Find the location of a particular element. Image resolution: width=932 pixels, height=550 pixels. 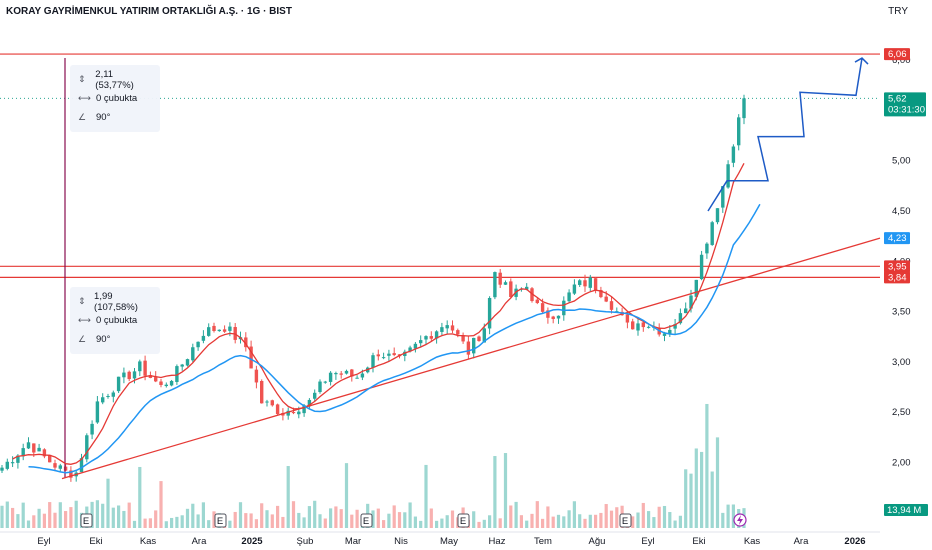

x-tick-label: Şub is located at coordinates (305, 541).